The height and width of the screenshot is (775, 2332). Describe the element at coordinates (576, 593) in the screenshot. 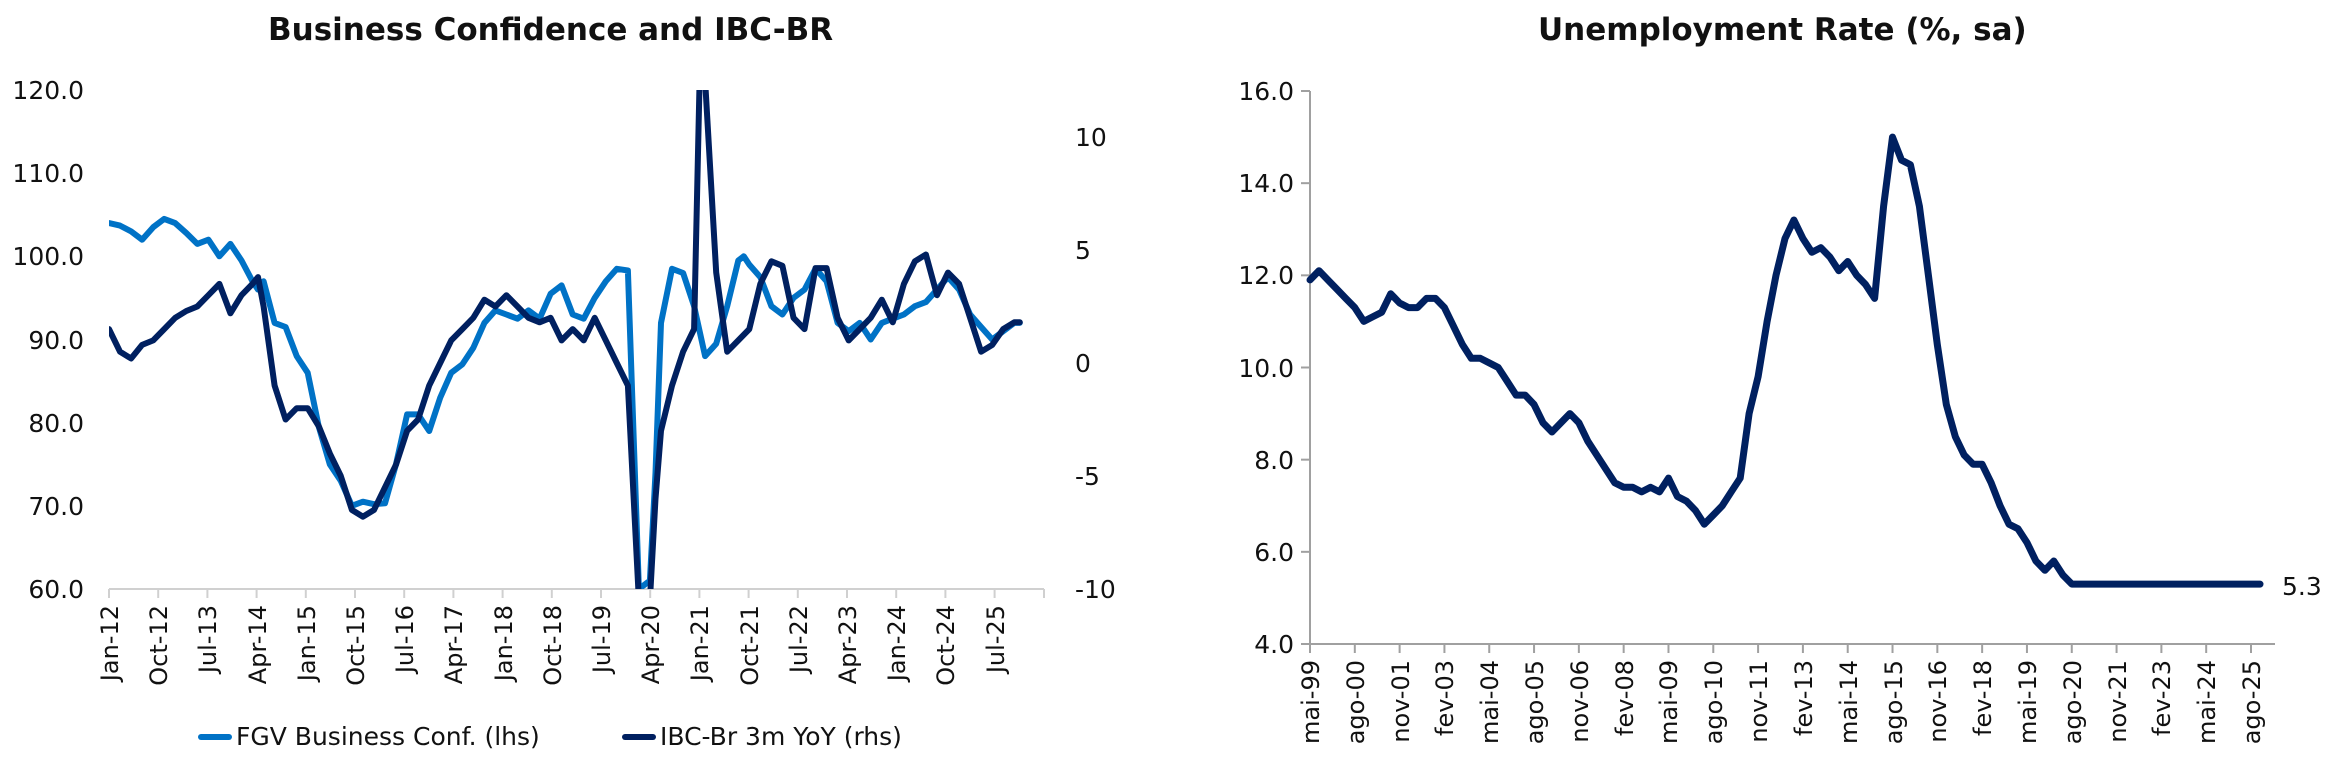

I see `left-chart-axes` at that location.